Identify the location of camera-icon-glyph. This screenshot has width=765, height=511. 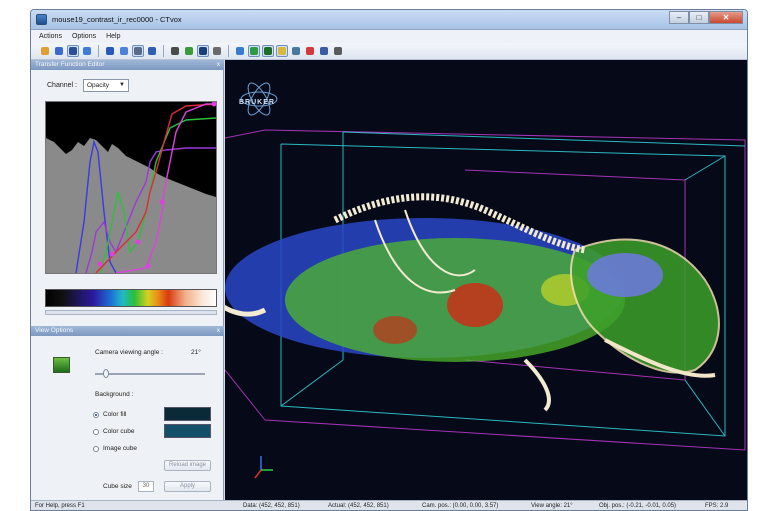
(217, 51).